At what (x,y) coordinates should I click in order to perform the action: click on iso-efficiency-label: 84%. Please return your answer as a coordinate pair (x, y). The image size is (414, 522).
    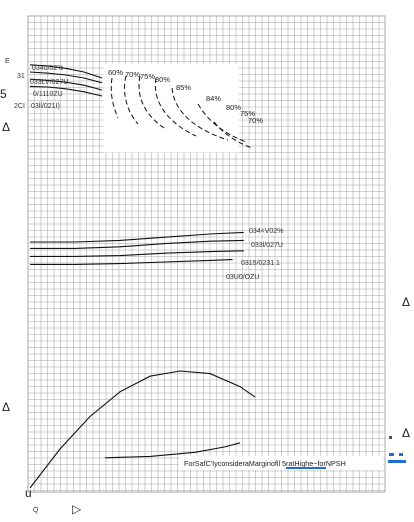
    Looking at the image, I should click on (213, 98).